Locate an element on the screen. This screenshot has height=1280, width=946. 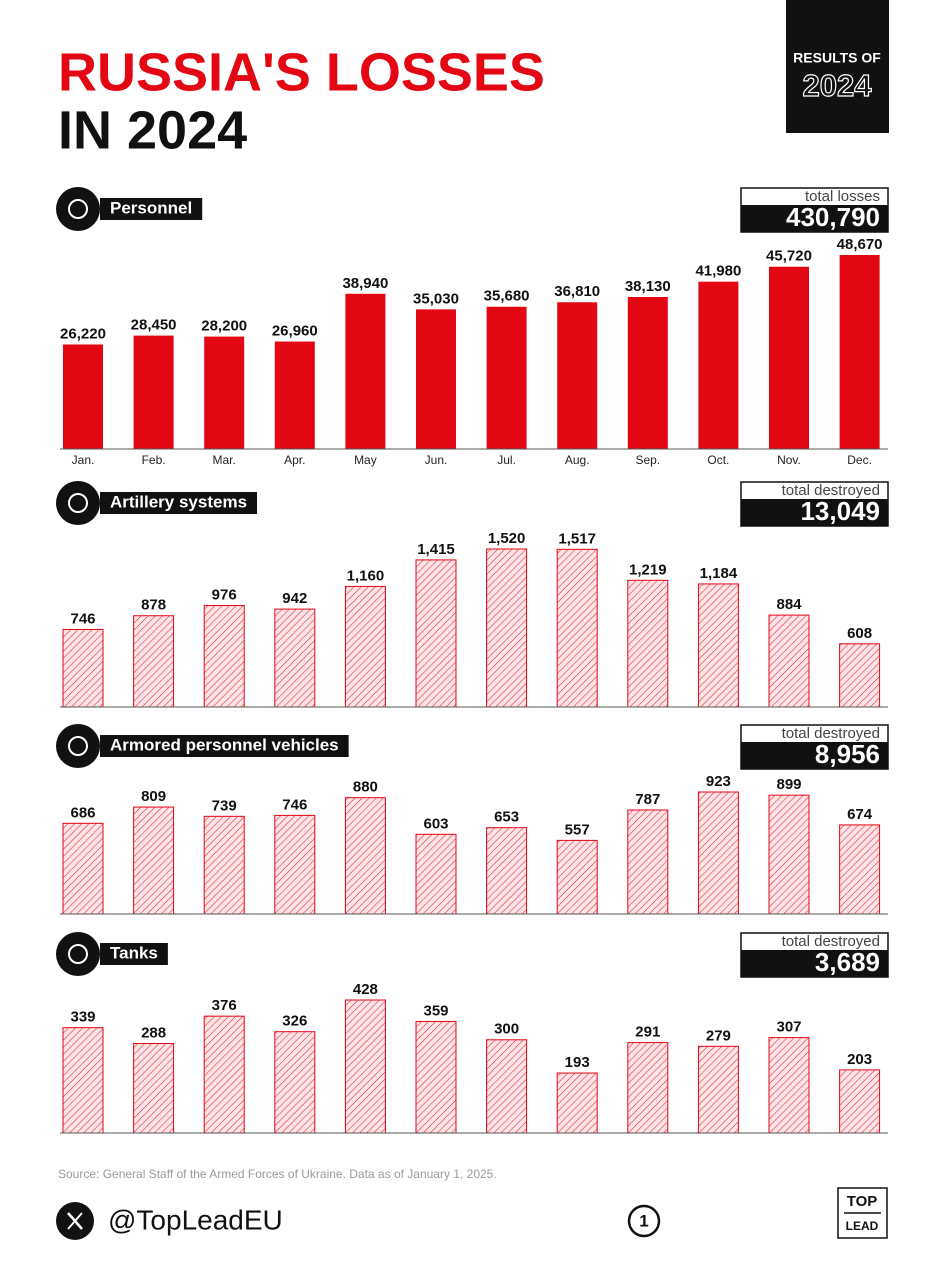
x-tick-label: Oct. is located at coordinates (718, 460).